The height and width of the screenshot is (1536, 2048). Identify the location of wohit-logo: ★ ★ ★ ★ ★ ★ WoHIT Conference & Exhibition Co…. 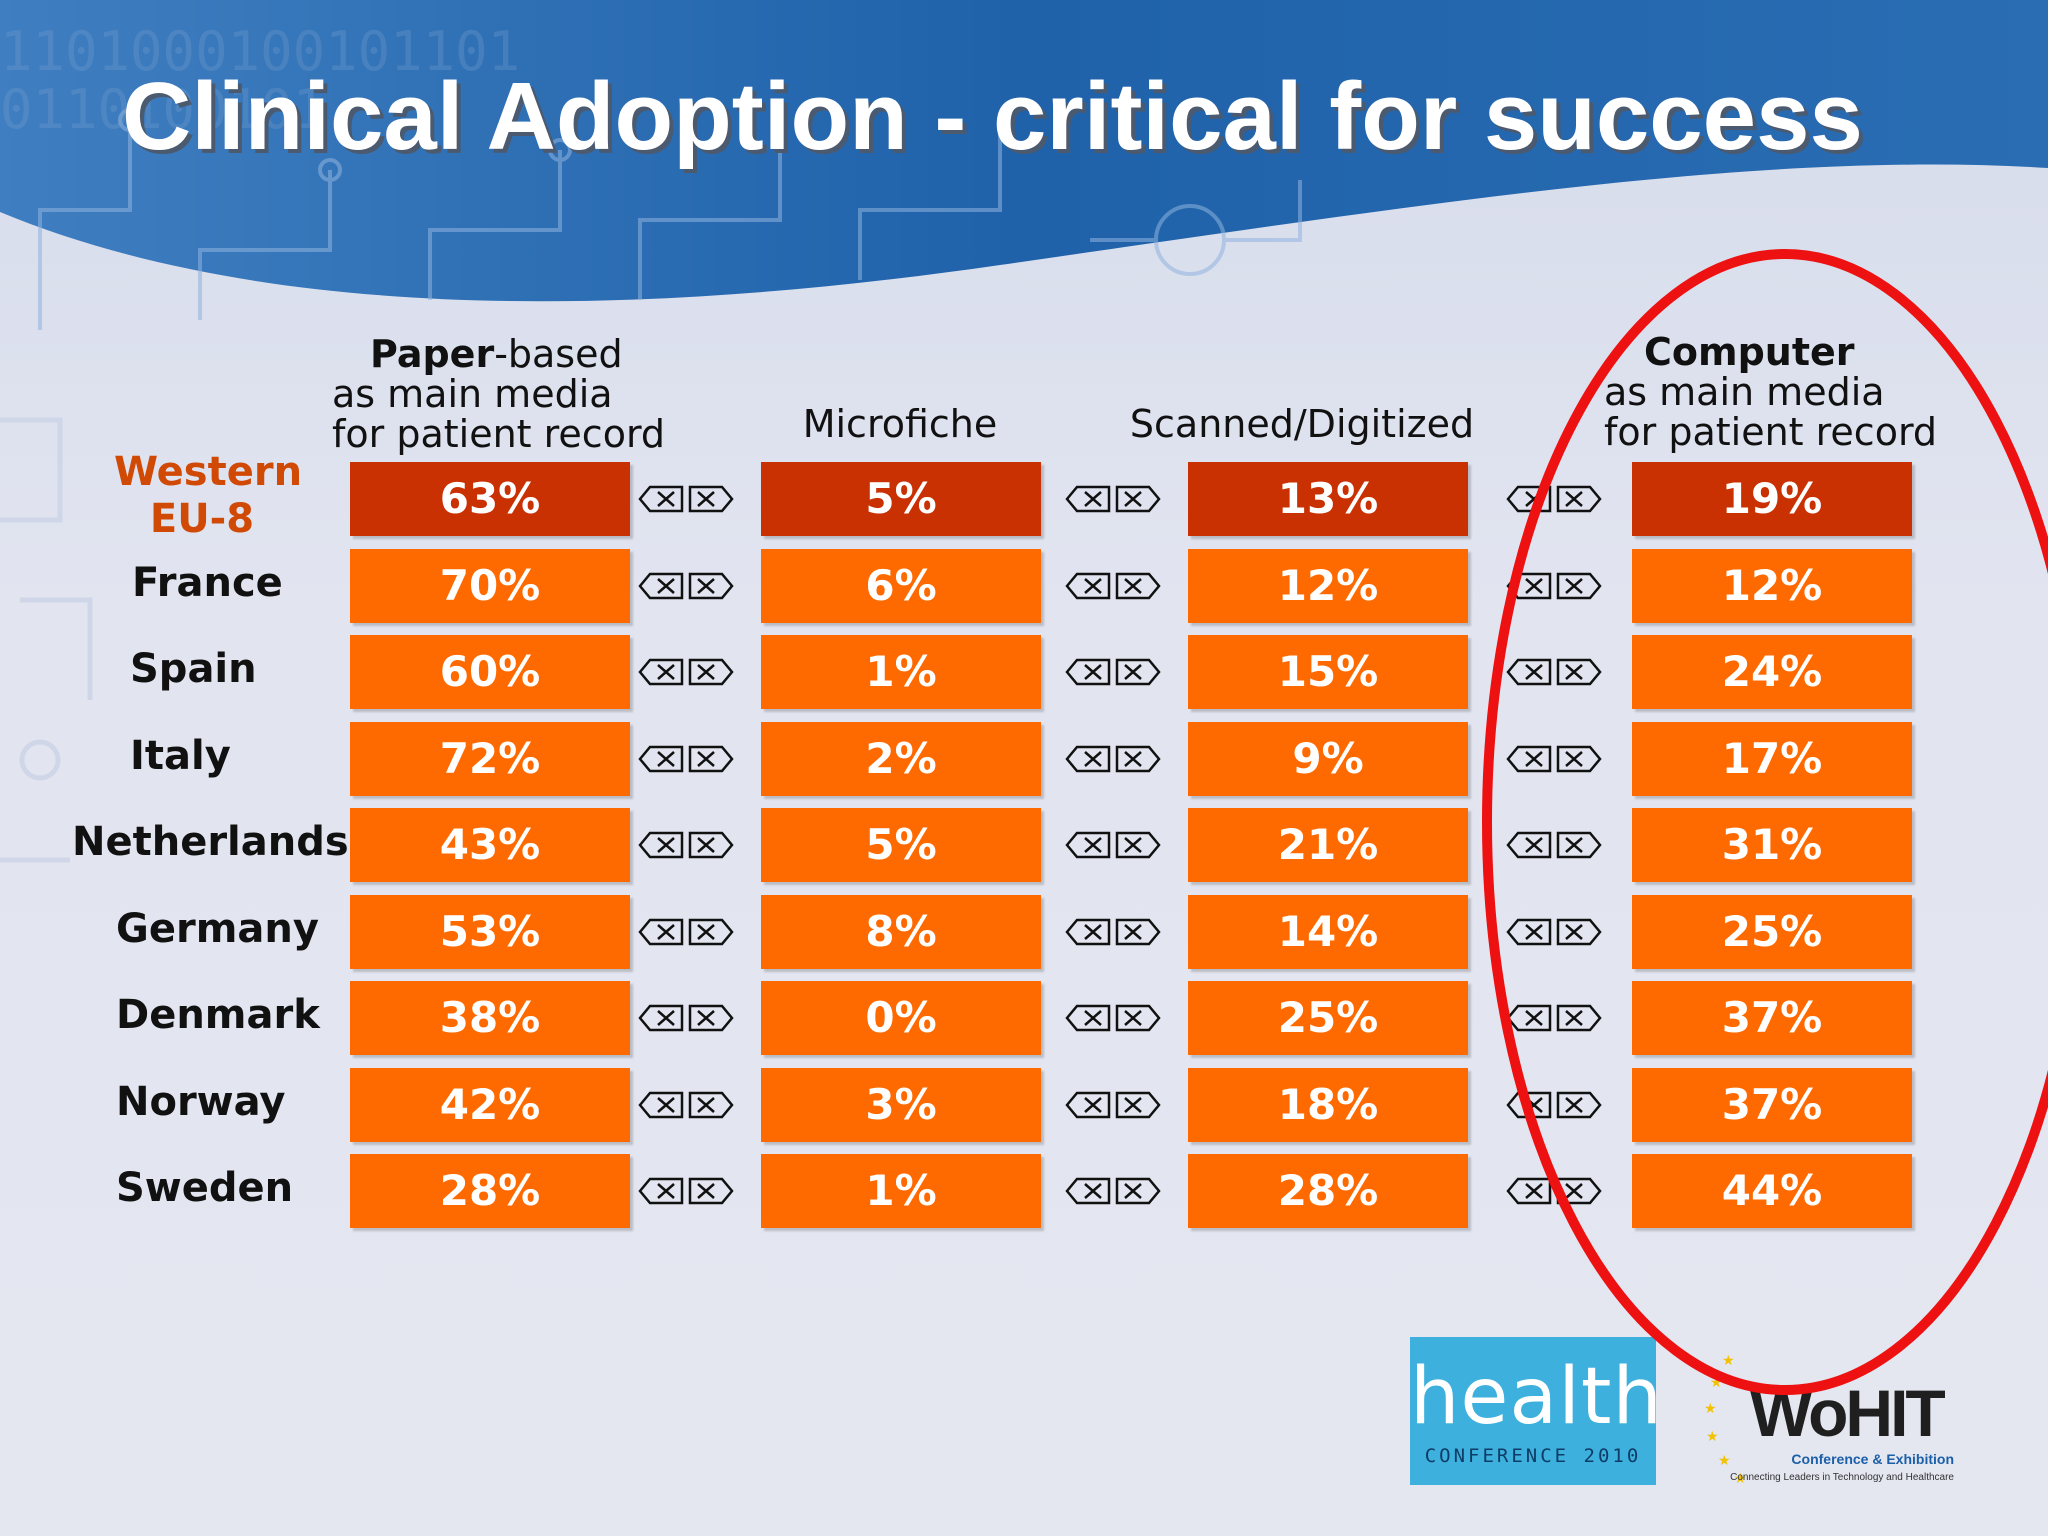
(1840, 1420).